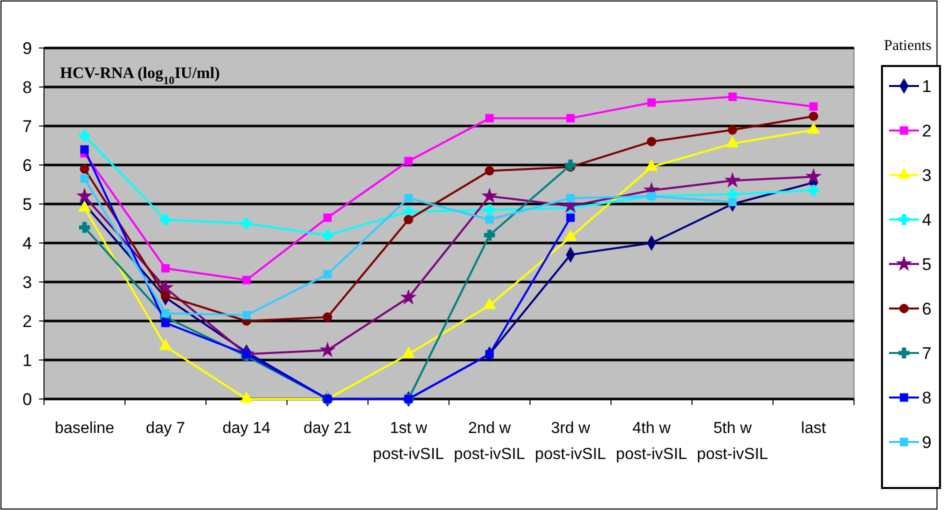  I want to click on text: HCV-RNA (log$_{10}$IU/ml), so click(140, 76).